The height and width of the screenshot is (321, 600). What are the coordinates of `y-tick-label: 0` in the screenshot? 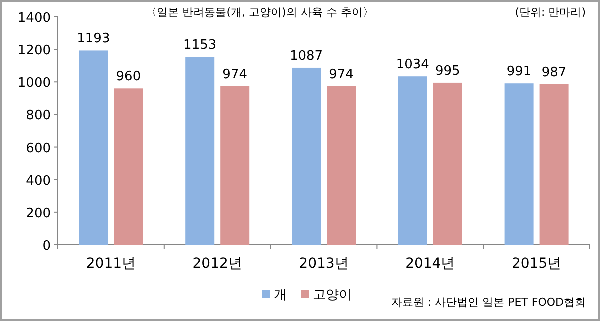 It's located at (46, 246).